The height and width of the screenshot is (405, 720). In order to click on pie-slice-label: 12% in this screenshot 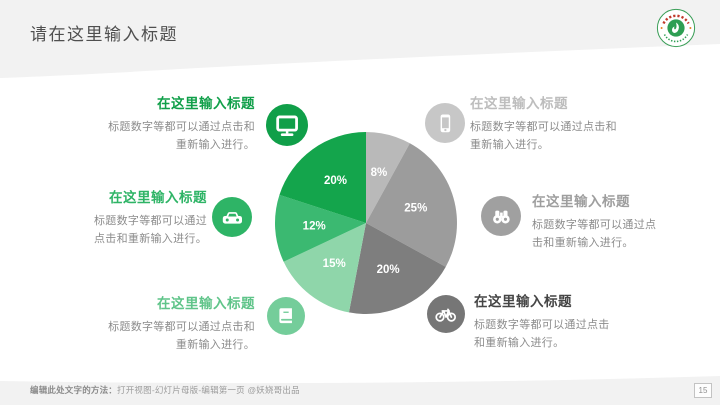, I will do `click(314, 226)`.